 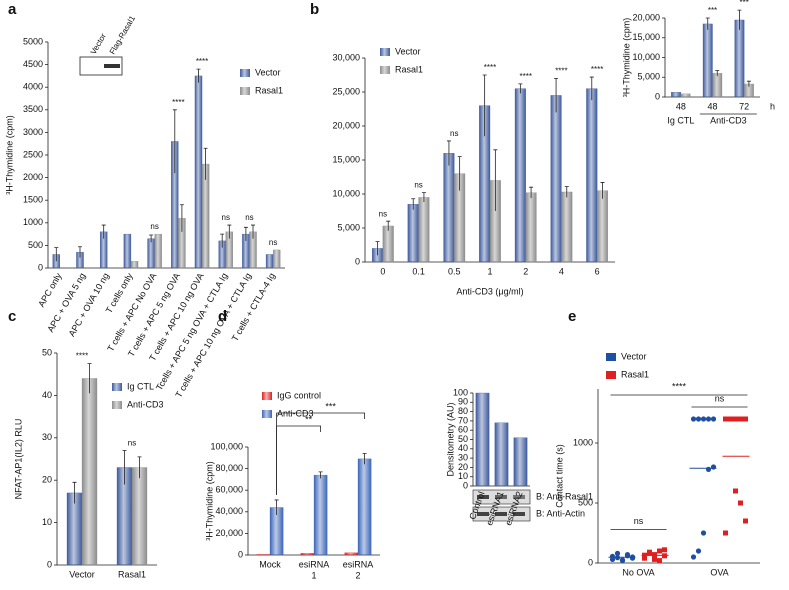 I want to click on y-tick-label: 4500, so click(x=33, y=64).